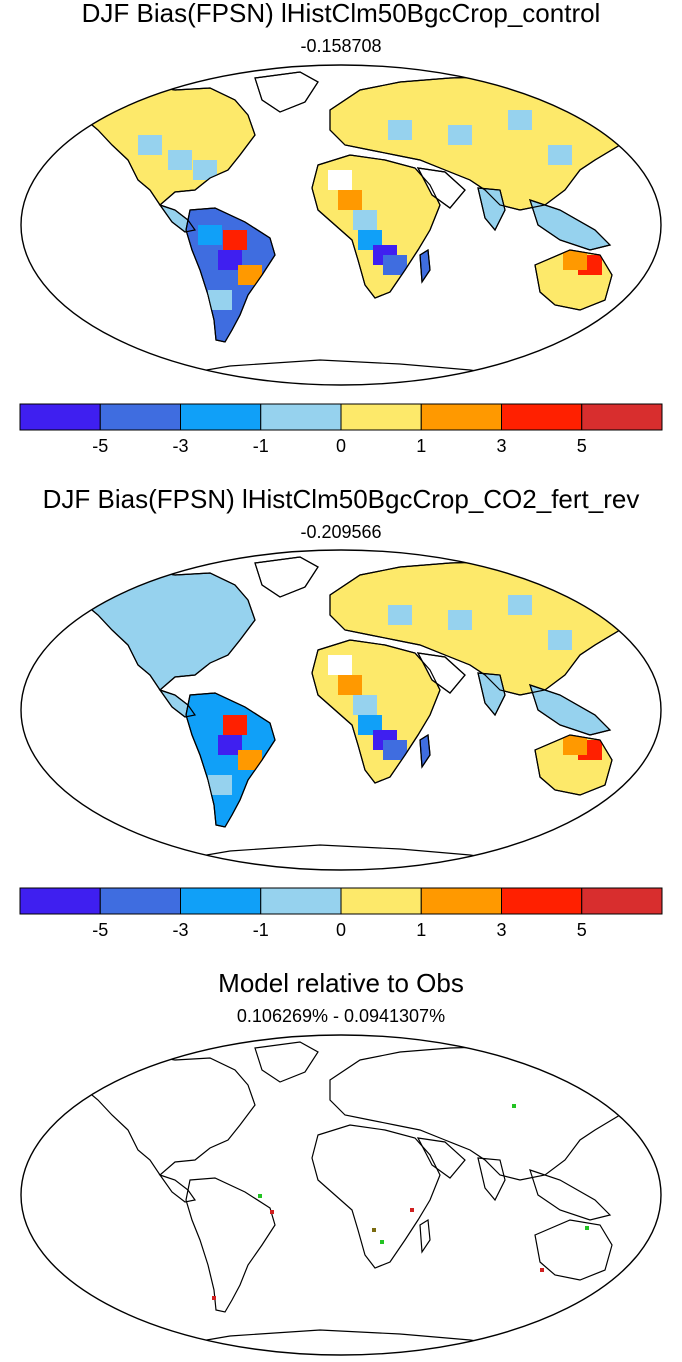 The height and width of the screenshot is (1362, 682). I want to click on north-america-landmass, so click(162, 1113).